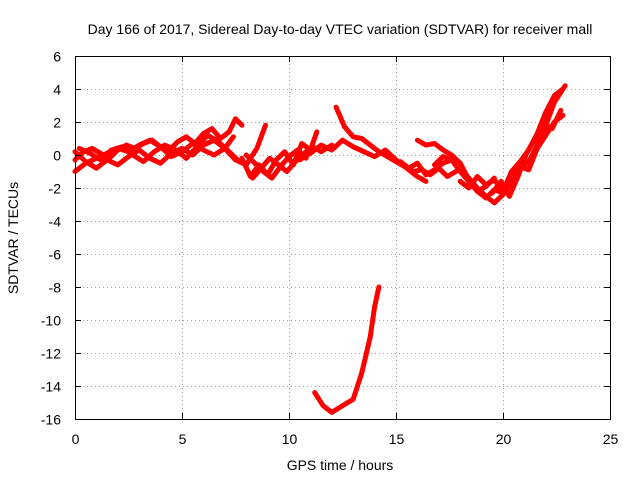 The image size is (640, 480). What do you see at coordinates (13, 238) in the screenshot?
I see `y-axis-label: SDTVAR / TECUs` at bounding box center [13, 238].